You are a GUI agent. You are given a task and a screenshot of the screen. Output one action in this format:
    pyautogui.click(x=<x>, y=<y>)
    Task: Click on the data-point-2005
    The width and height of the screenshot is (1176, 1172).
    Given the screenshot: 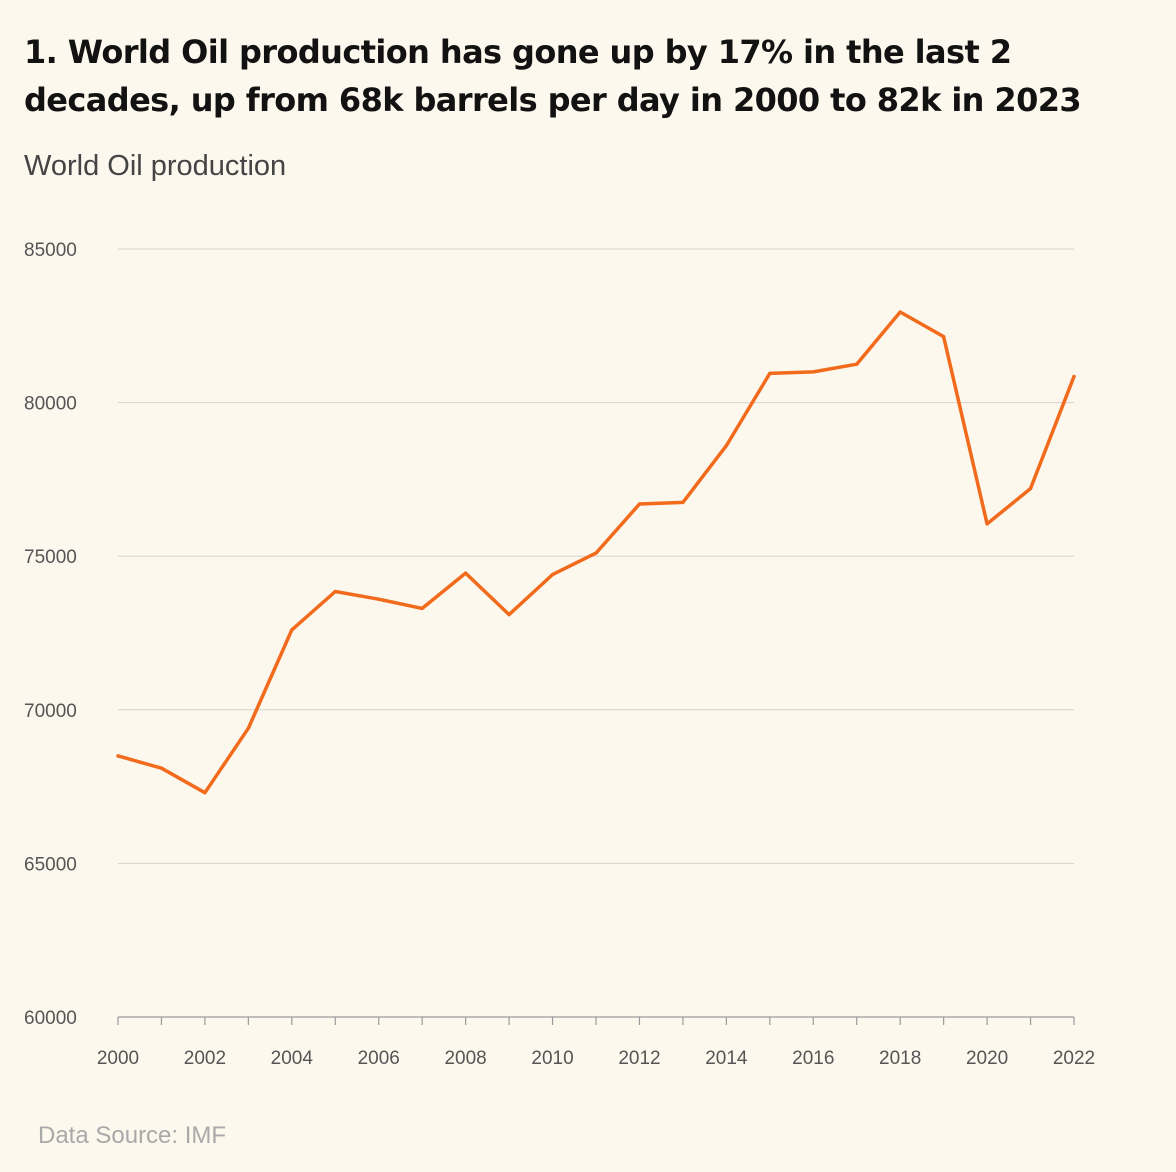 What is the action you would take?
    pyautogui.click(x=335, y=591)
    